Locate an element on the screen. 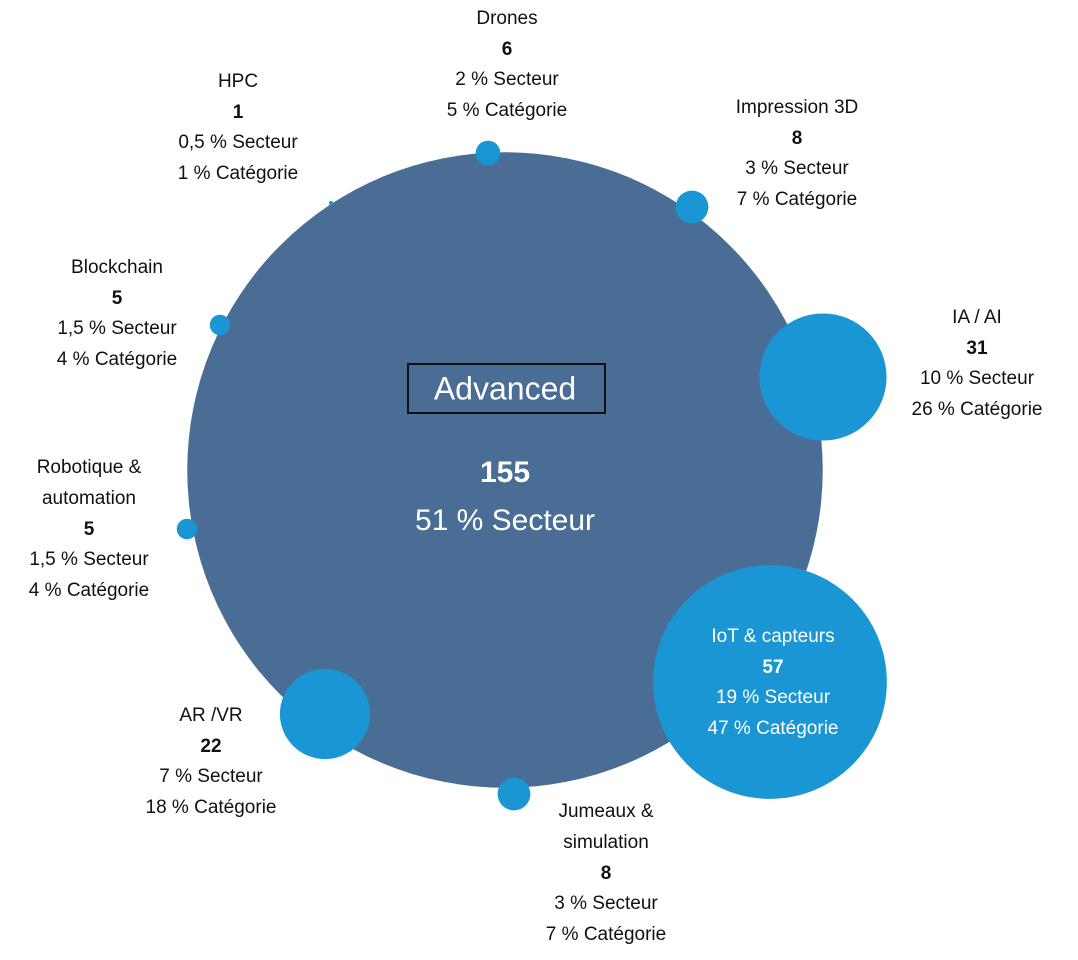 The width and height of the screenshot is (1078, 960). node-categorie: 1 % Catégorie is located at coordinates (238, 173).